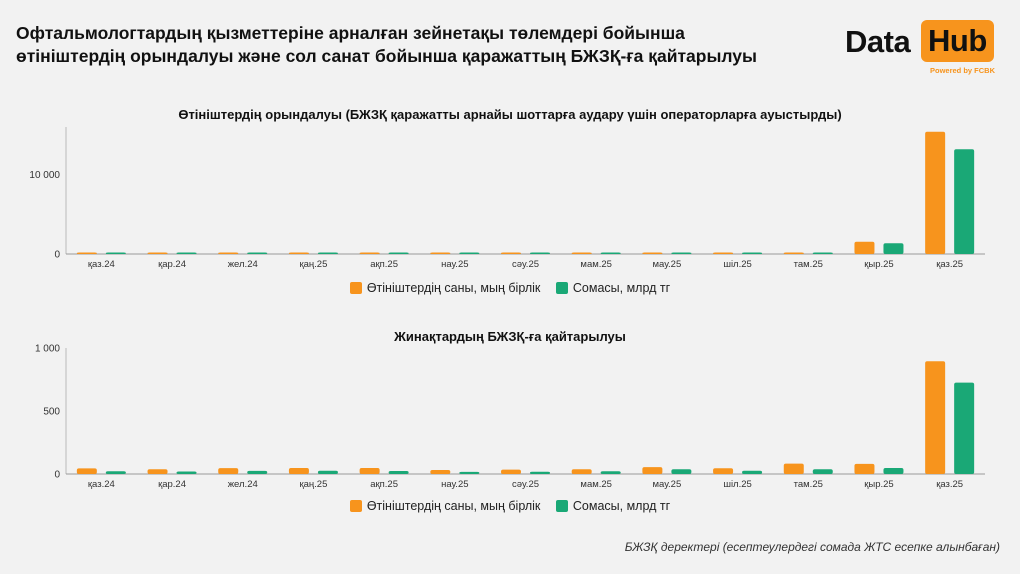 The width and height of the screenshot is (1020, 574). I want to click on legend-swatch-green, so click(561, 288).